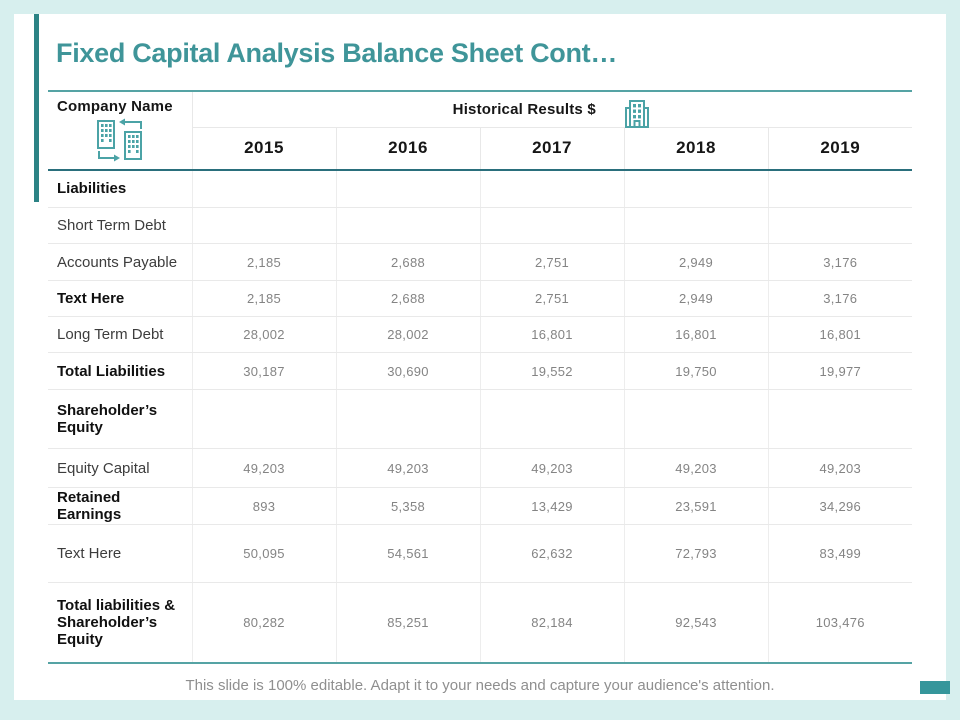 This screenshot has width=960, height=720. Describe the element at coordinates (263, 149) in the screenshot. I see `year-header-2015: 2015` at that location.